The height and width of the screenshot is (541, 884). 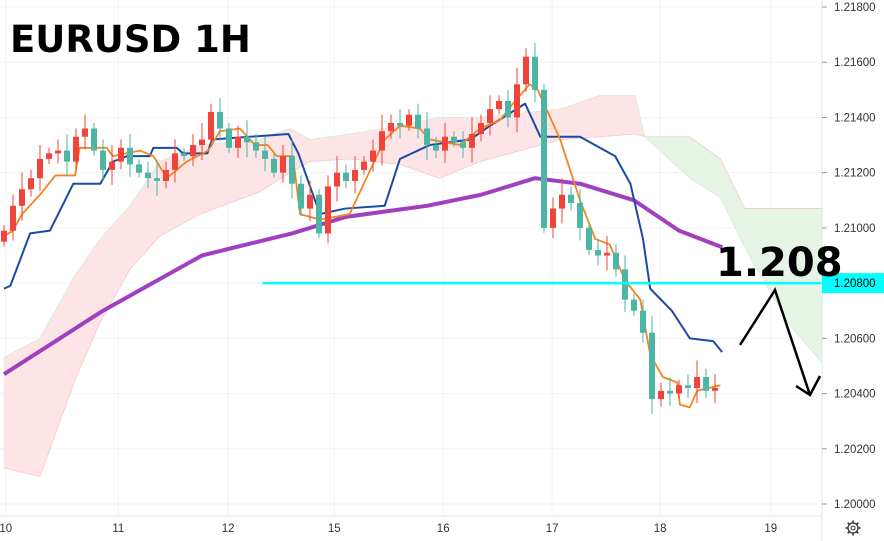 What do you see at coordinates (770, 529) in the screenshot?
I see `time-tick-label: 19` at bounding box center [770, 529].